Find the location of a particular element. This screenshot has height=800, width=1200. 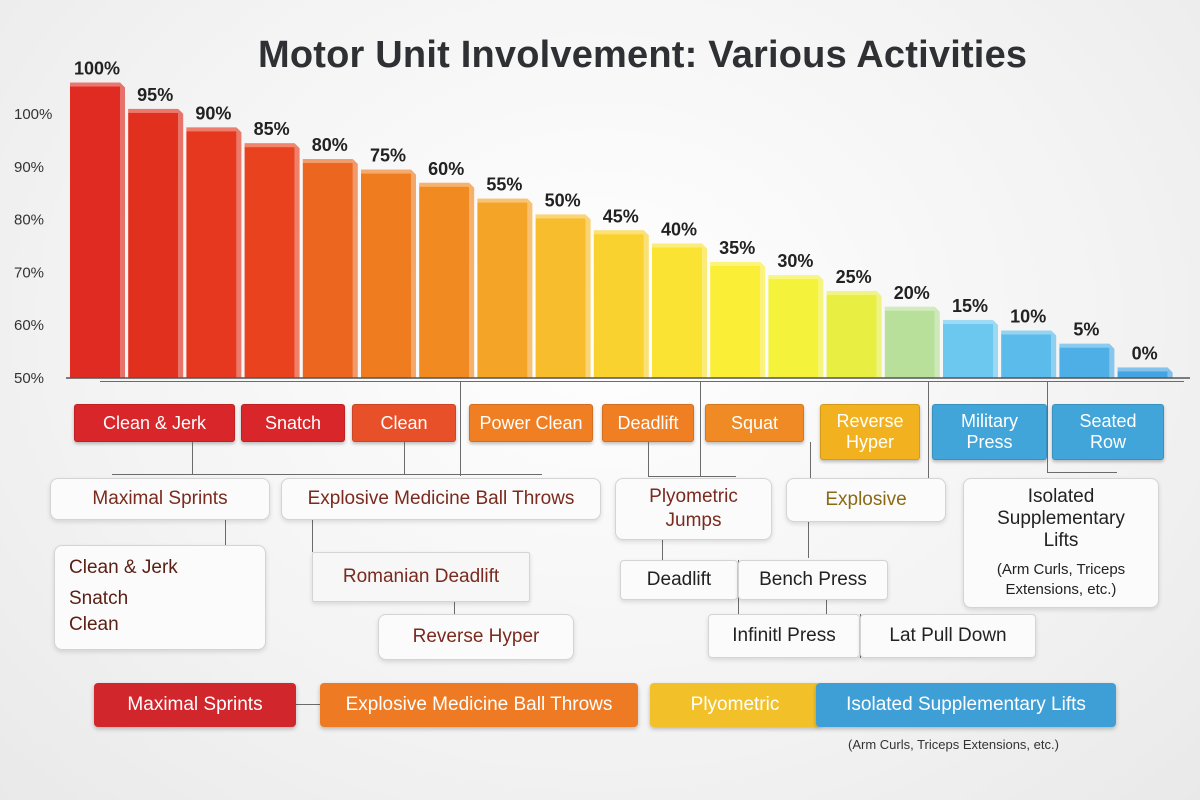

list-item: Clean is located at coordinates (94, 624).